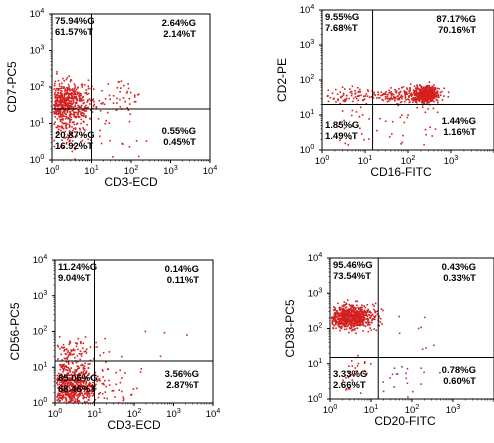 The height and width of the screenshot is (443, 494). Describe the element at coordinates (37, 124) in the screenshot. I see `y-tick-label: 101` at that location.